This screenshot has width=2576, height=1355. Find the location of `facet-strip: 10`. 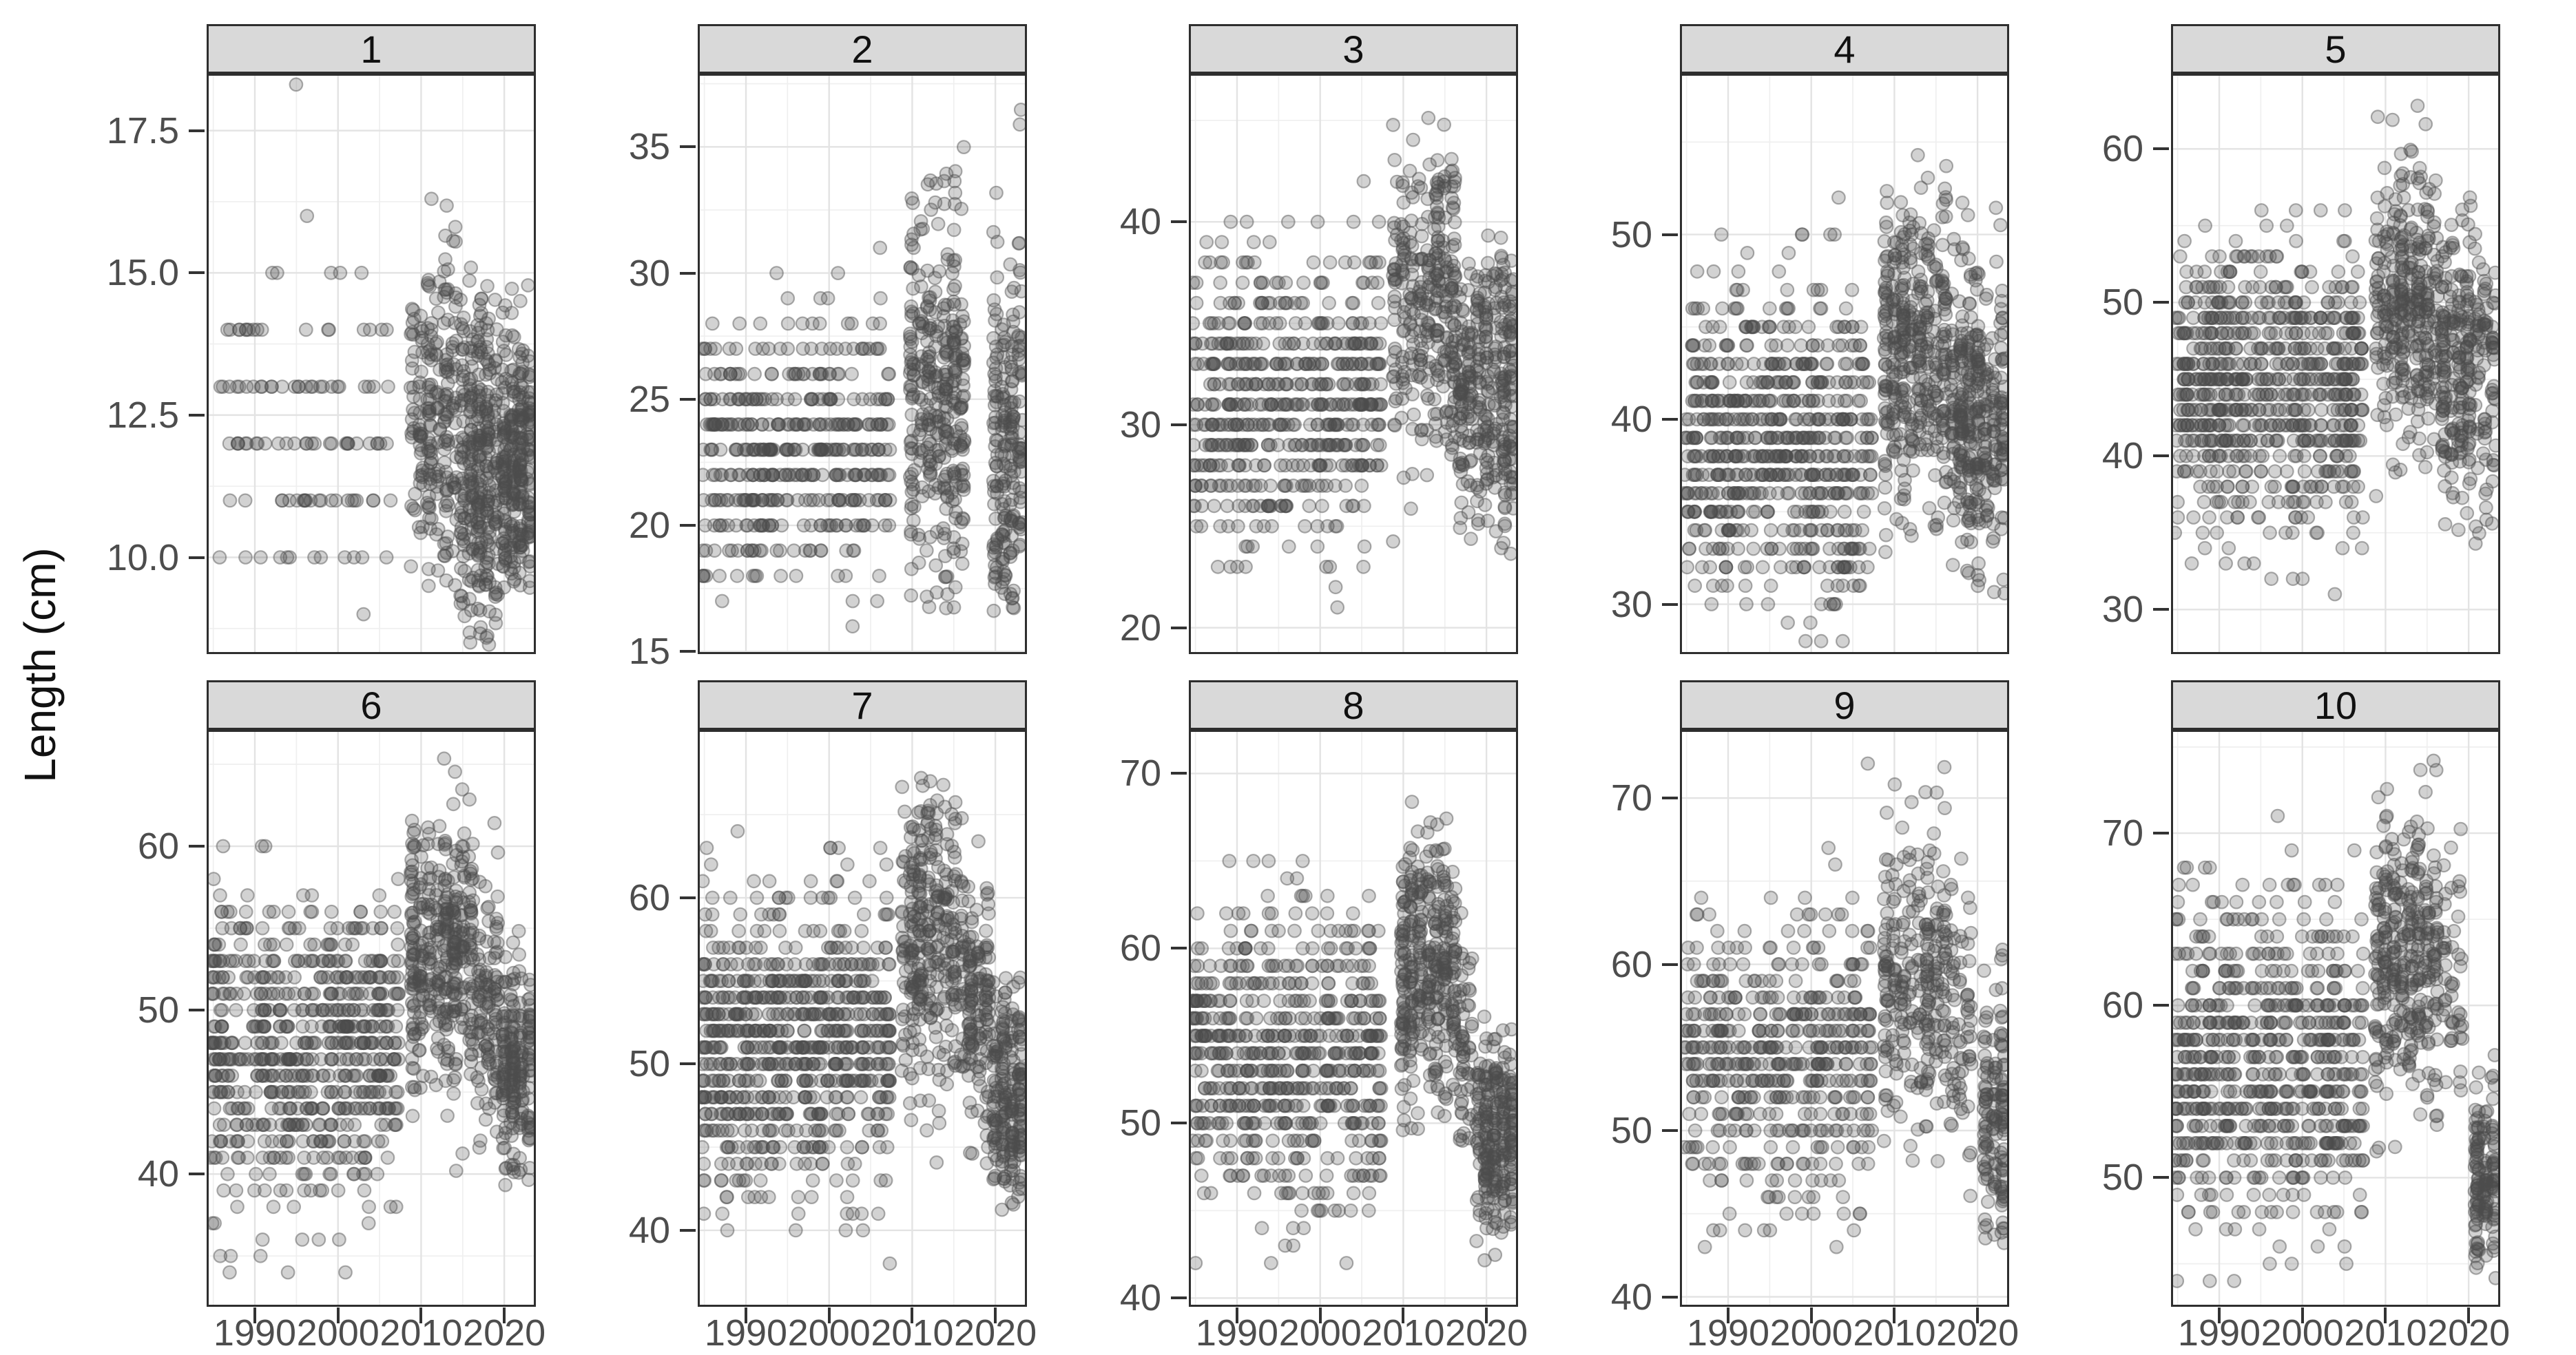

facet-strip: 10 is located at coordinates (2335, 705).